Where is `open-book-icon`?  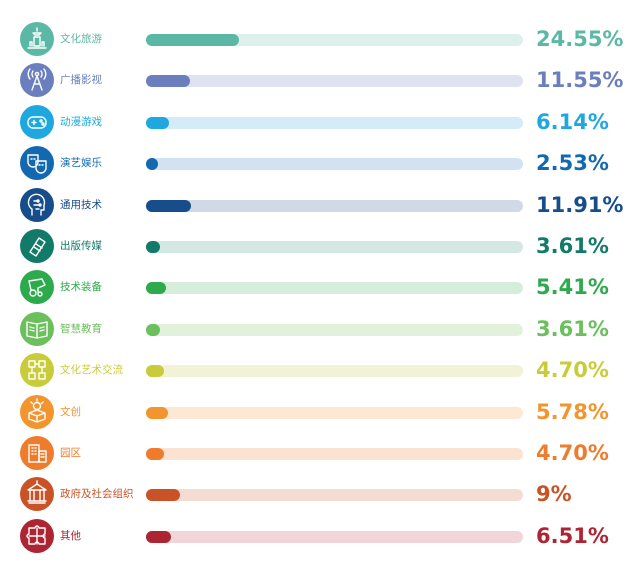 open-book-icon is located at coordinates (37, 328).